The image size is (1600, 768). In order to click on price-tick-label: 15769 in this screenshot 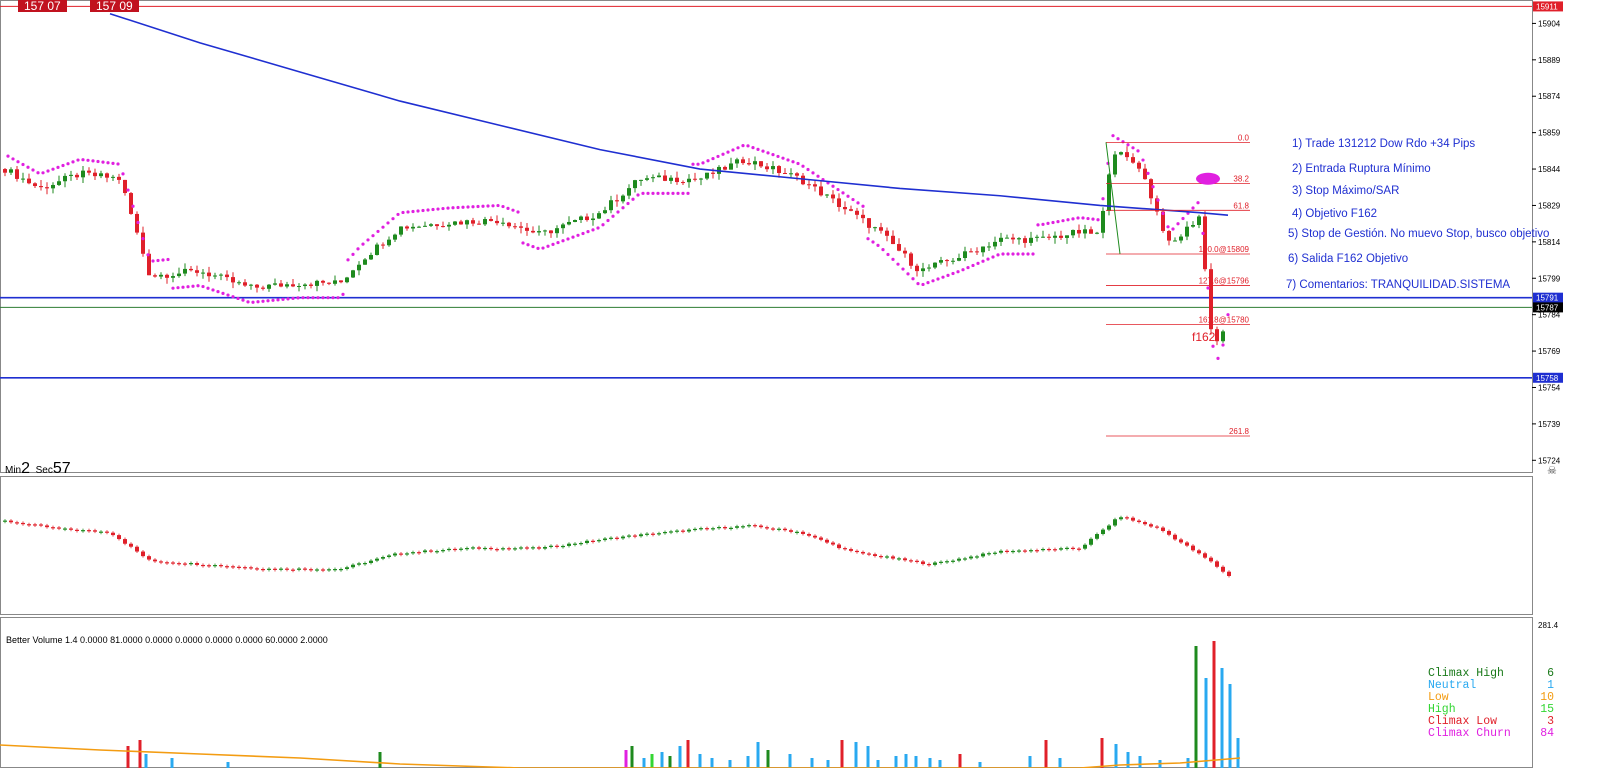, I will do `click(1549, 351)`.